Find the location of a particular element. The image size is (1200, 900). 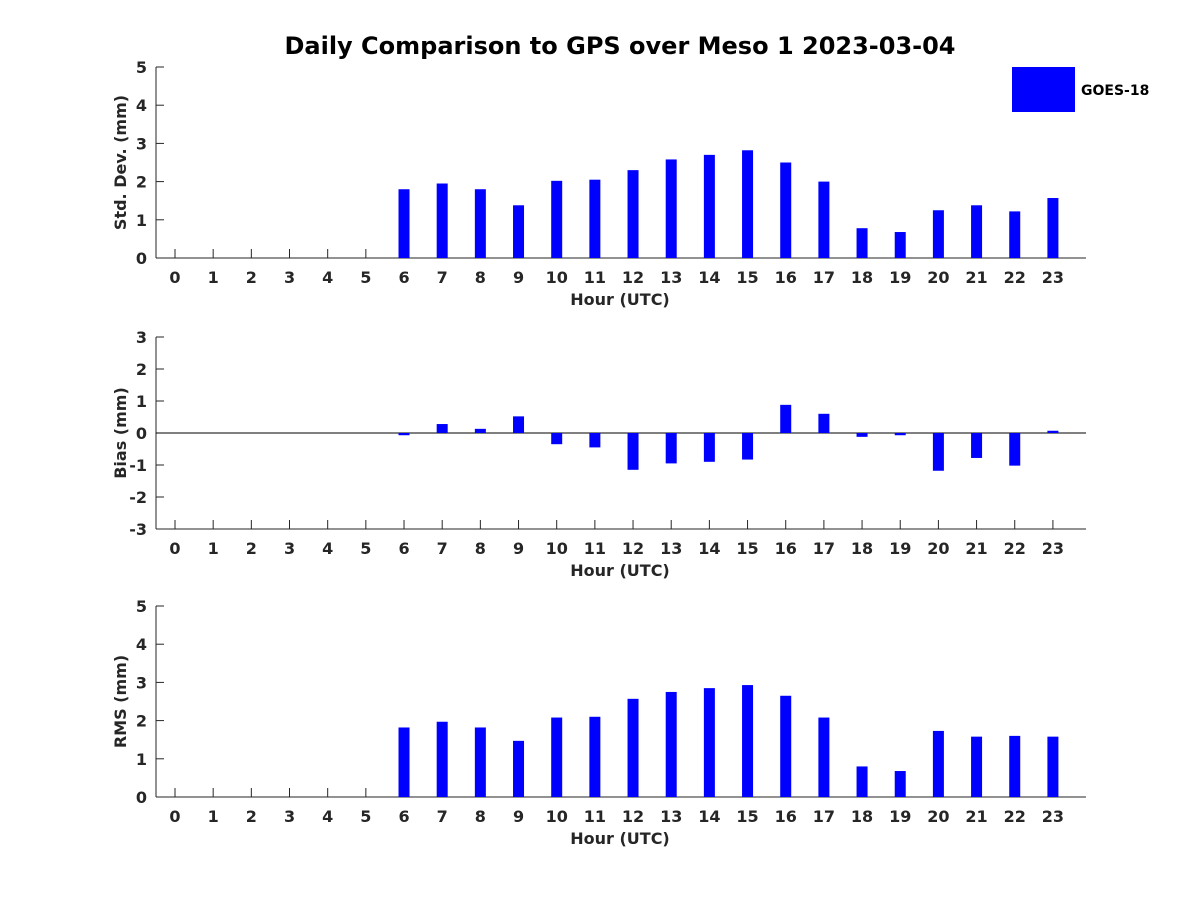

bias-x-axis-label: Hour (UTC) is located at coordinates (620, 570).